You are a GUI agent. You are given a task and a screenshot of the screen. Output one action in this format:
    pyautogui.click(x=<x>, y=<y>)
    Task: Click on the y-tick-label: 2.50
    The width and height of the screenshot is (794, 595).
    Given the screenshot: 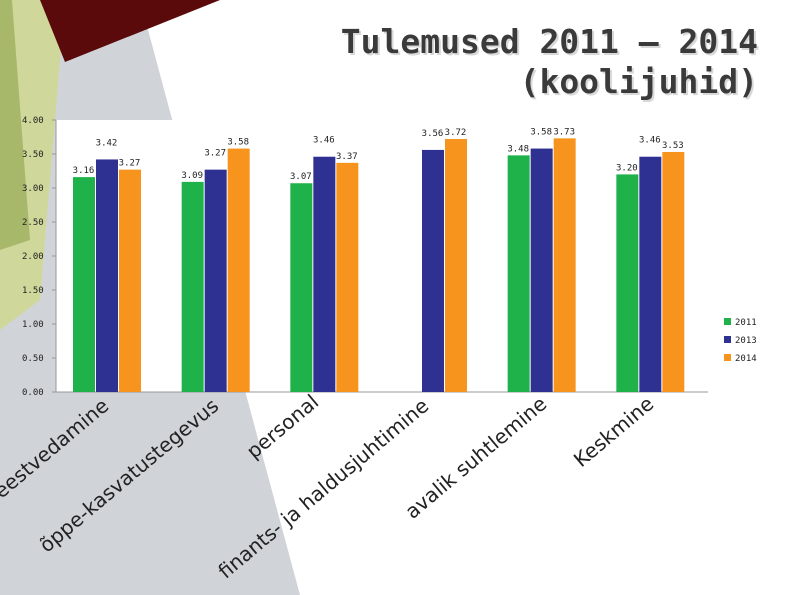 What is the action you would take?
    pyautogui.click(x=33, y=223)
    